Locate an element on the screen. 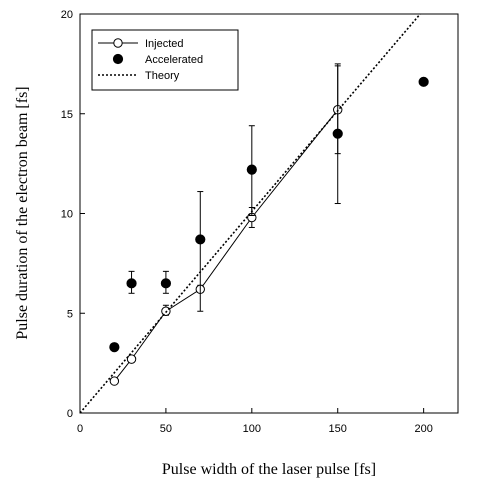  x-tick-label: 100 is located at coordinates (252, 429).